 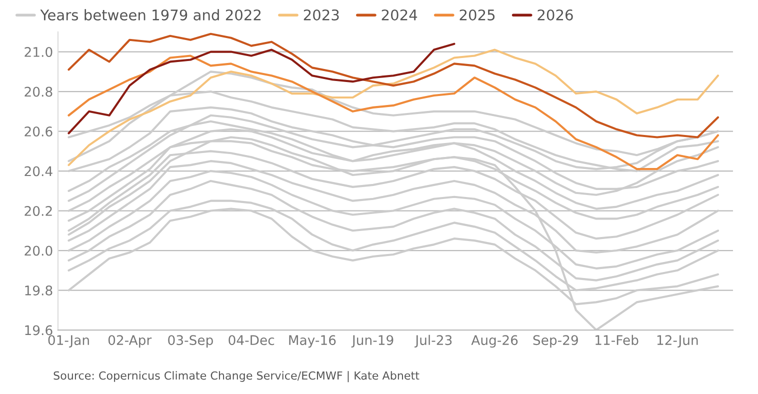 What do you see at coordinates (38, 131) in the screenshot?
I see `y-tick-label: 20.6` at bounding box center [38, 131].